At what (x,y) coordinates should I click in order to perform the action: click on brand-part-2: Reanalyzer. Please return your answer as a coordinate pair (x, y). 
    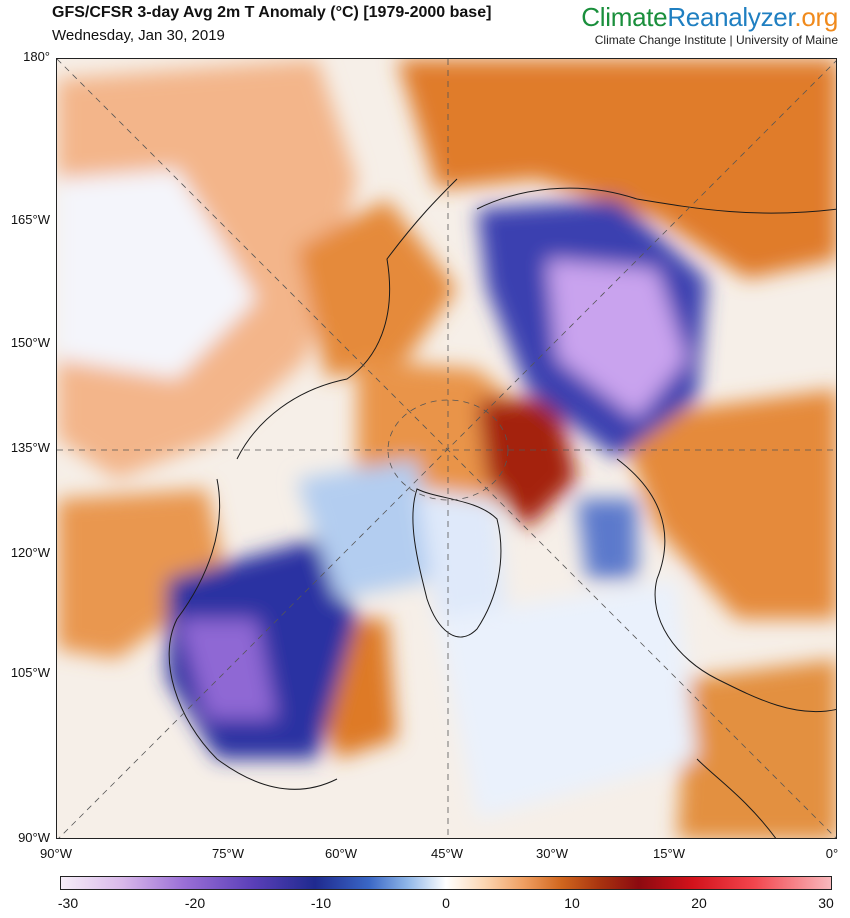
    Looking at the image, I should click on (731, 17).